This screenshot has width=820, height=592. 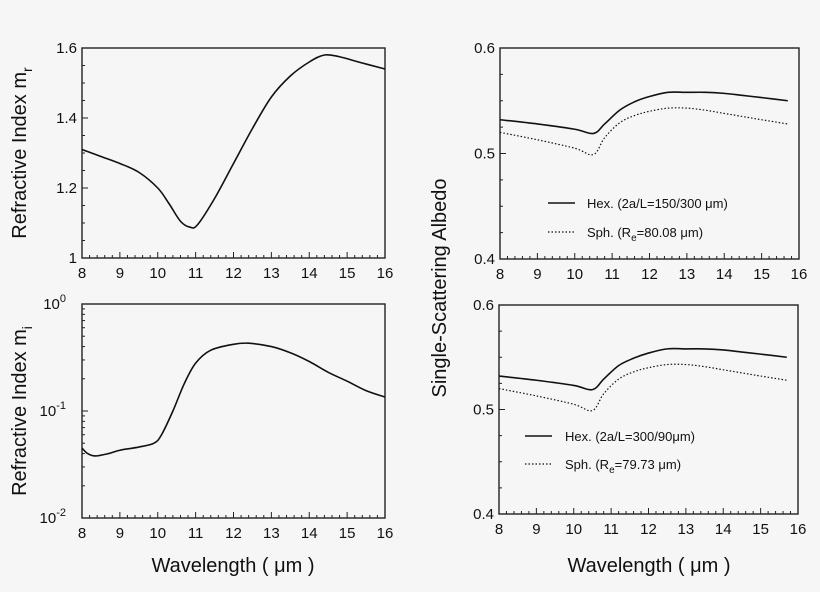 I want to click on legend-label: Sph. (Re=80.08 μm), so click(x=645, y=234).